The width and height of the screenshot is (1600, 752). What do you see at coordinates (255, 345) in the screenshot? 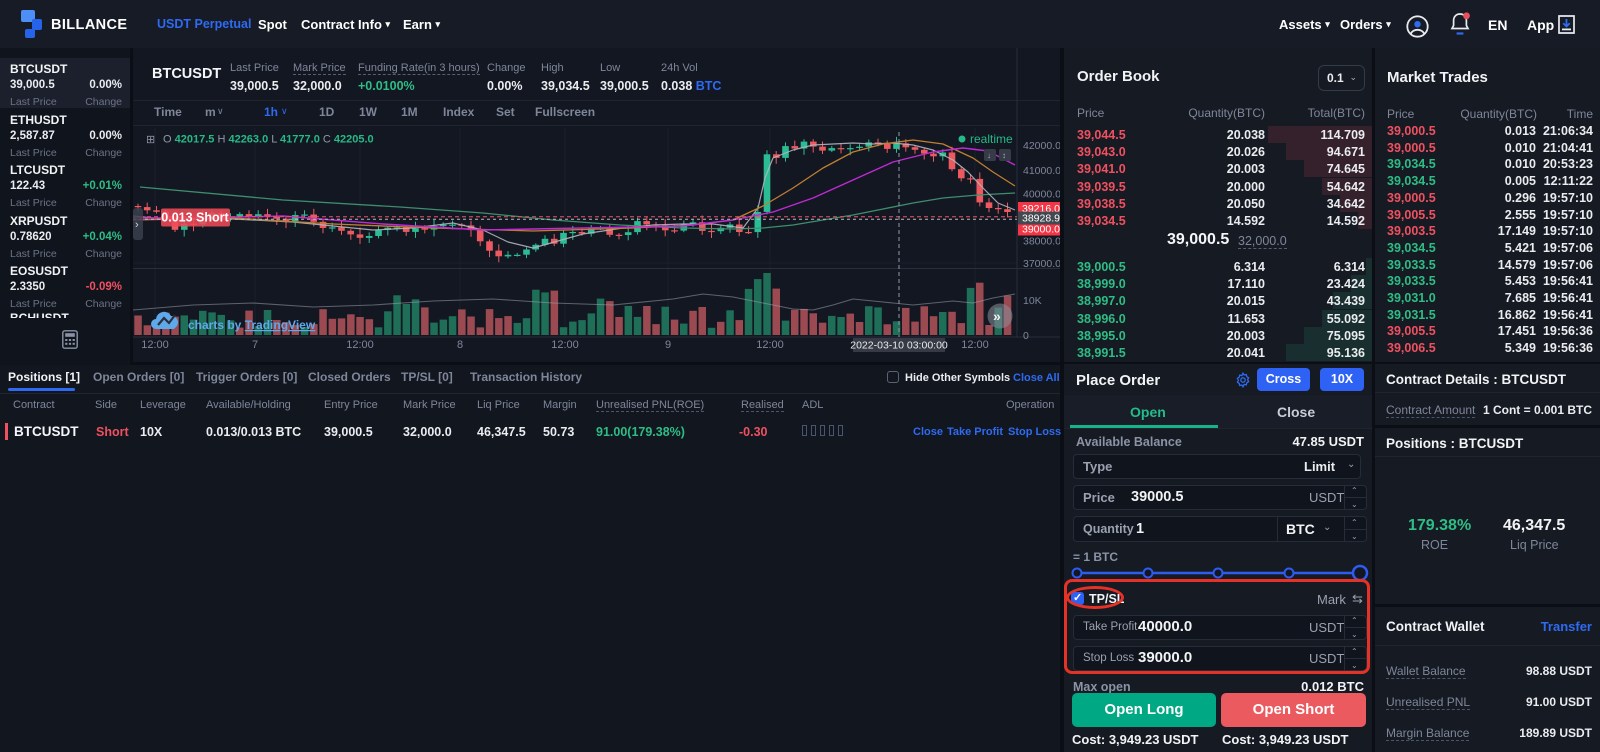
I see `svg-text: 7` at bounding box center [255, 345].